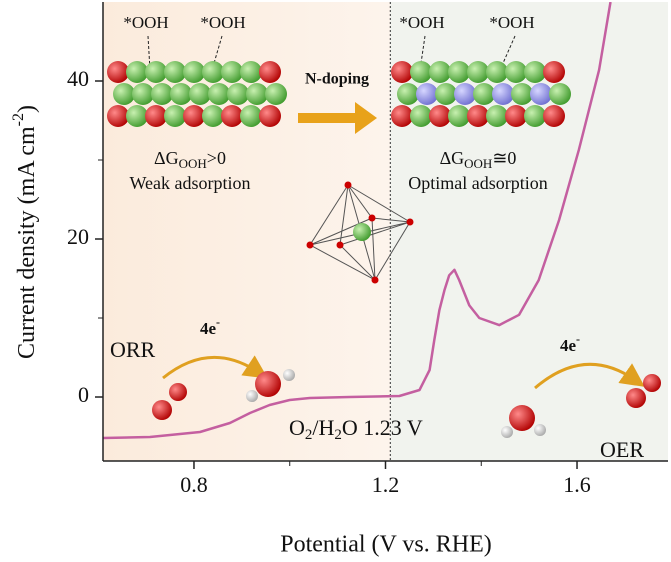 Image resolution: width=671 pixels, height=562 pixels. What do you see at coordinates (622, 449) in the screenshot?
I see `oer-label: OER` at bounding box center [622, 449].